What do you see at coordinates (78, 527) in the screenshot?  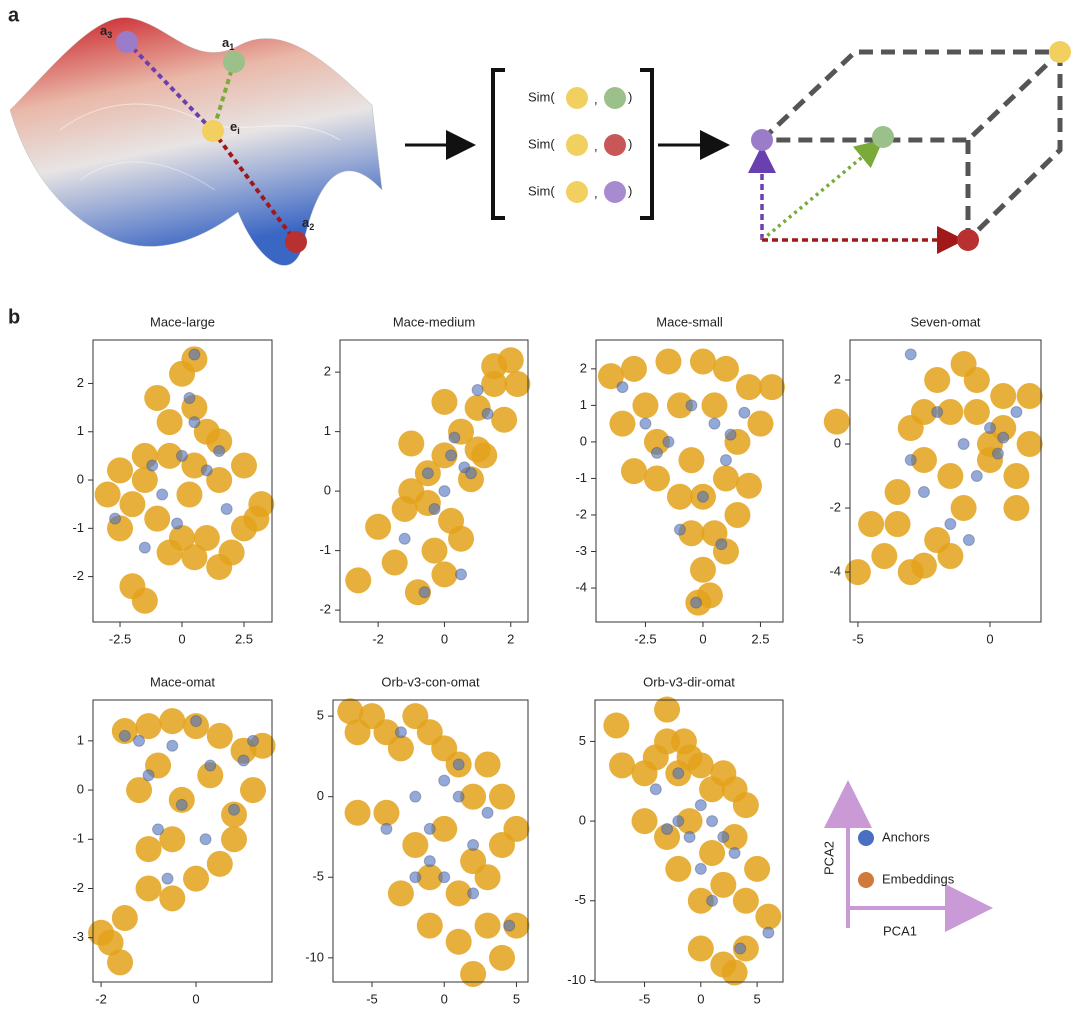 I see `y-tick-label: -1` at bounding box center [78, 527].